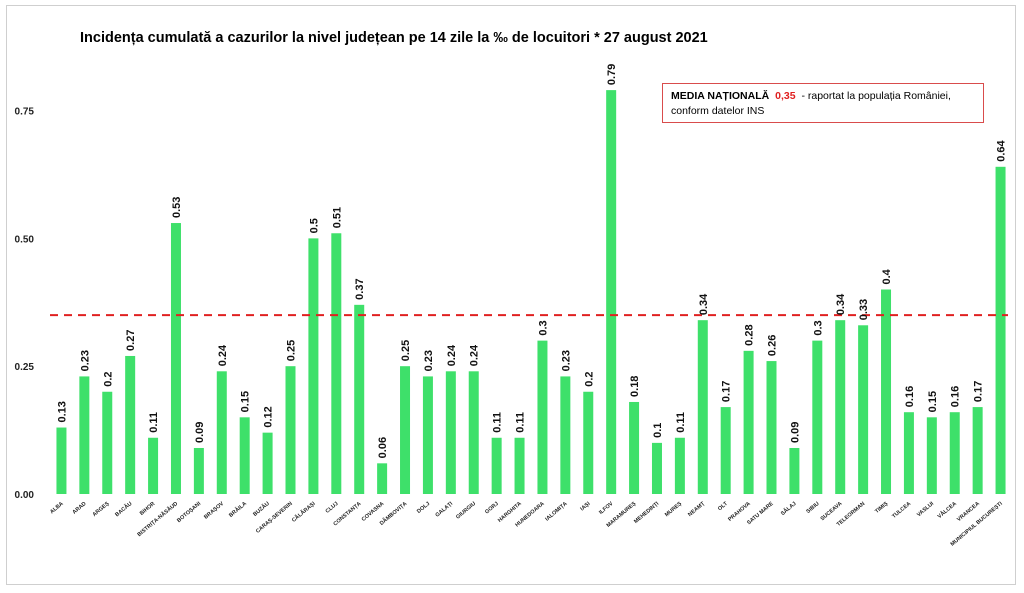 The image size is (1024, 593). What do you see at coordinates (788, 508) in the screenshot?
I see `x-tick-label: SĂLAJ` at bounding box center [788, 508].